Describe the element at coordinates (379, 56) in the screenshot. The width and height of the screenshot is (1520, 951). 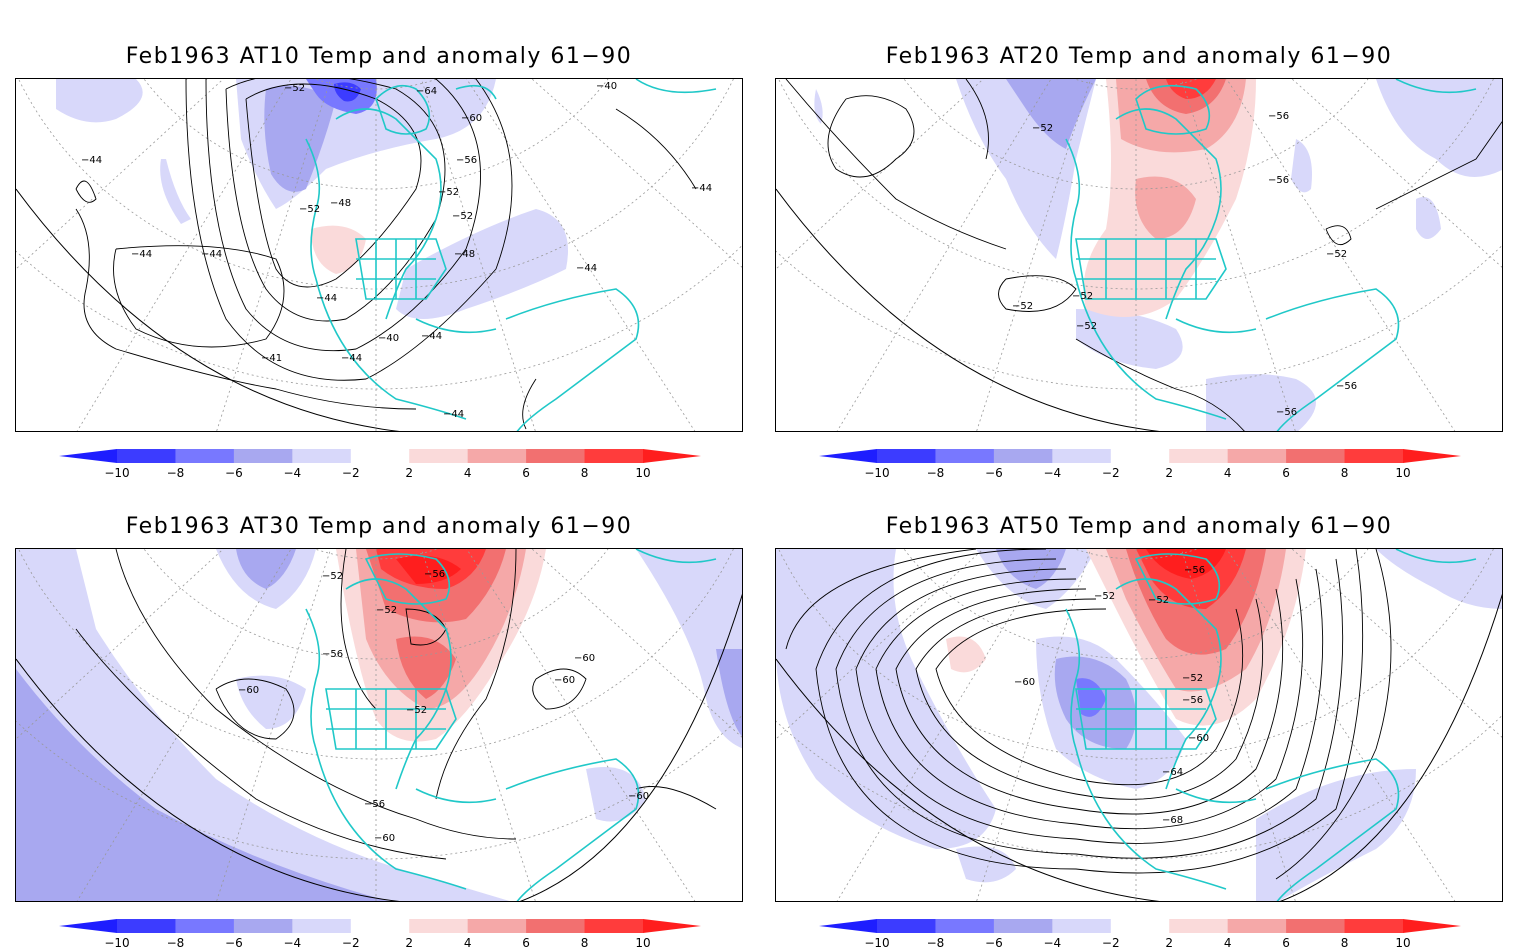
I see `panel-title: Feb1963 AT10 Temp and anomaly 61−90` at that location.